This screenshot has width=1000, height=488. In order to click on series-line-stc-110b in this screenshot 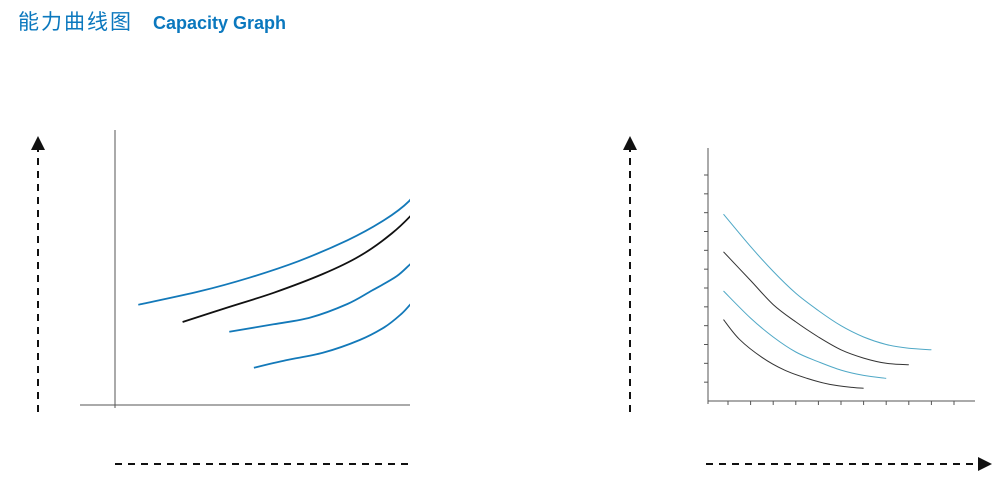, I will do `click(331, 336)`.